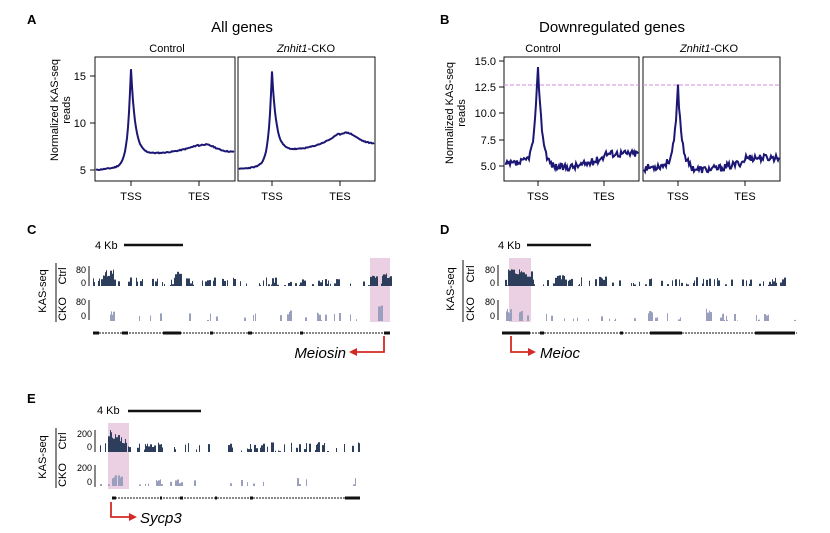 The height and width of the screenshot is (533, 830). I want to click on panel-d-letter: D, so click(444, 229).